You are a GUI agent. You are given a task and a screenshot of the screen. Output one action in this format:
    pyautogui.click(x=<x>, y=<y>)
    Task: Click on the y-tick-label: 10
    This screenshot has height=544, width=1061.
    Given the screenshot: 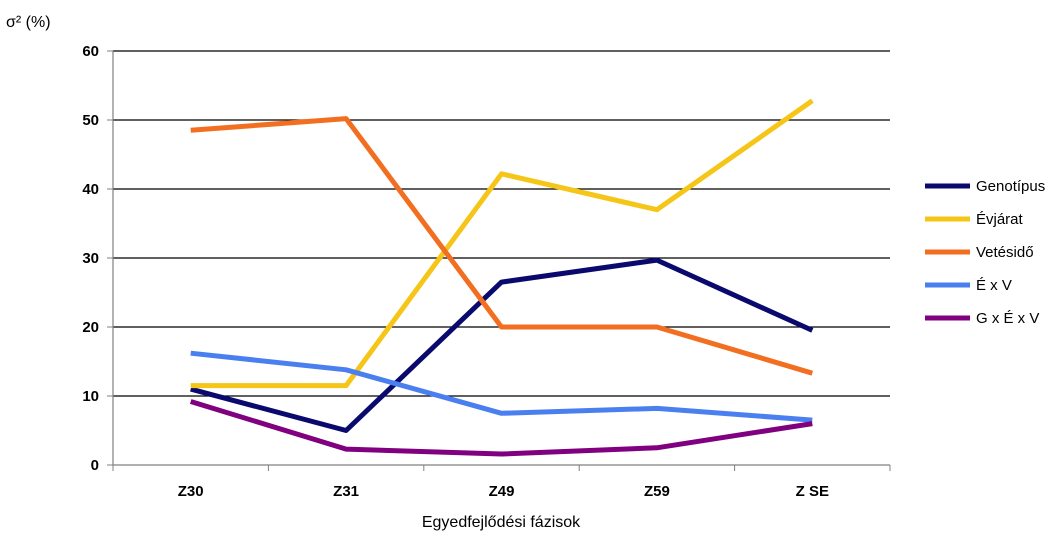 What is the action you would take?
    pyautogui.click(x=90, y=396)
    